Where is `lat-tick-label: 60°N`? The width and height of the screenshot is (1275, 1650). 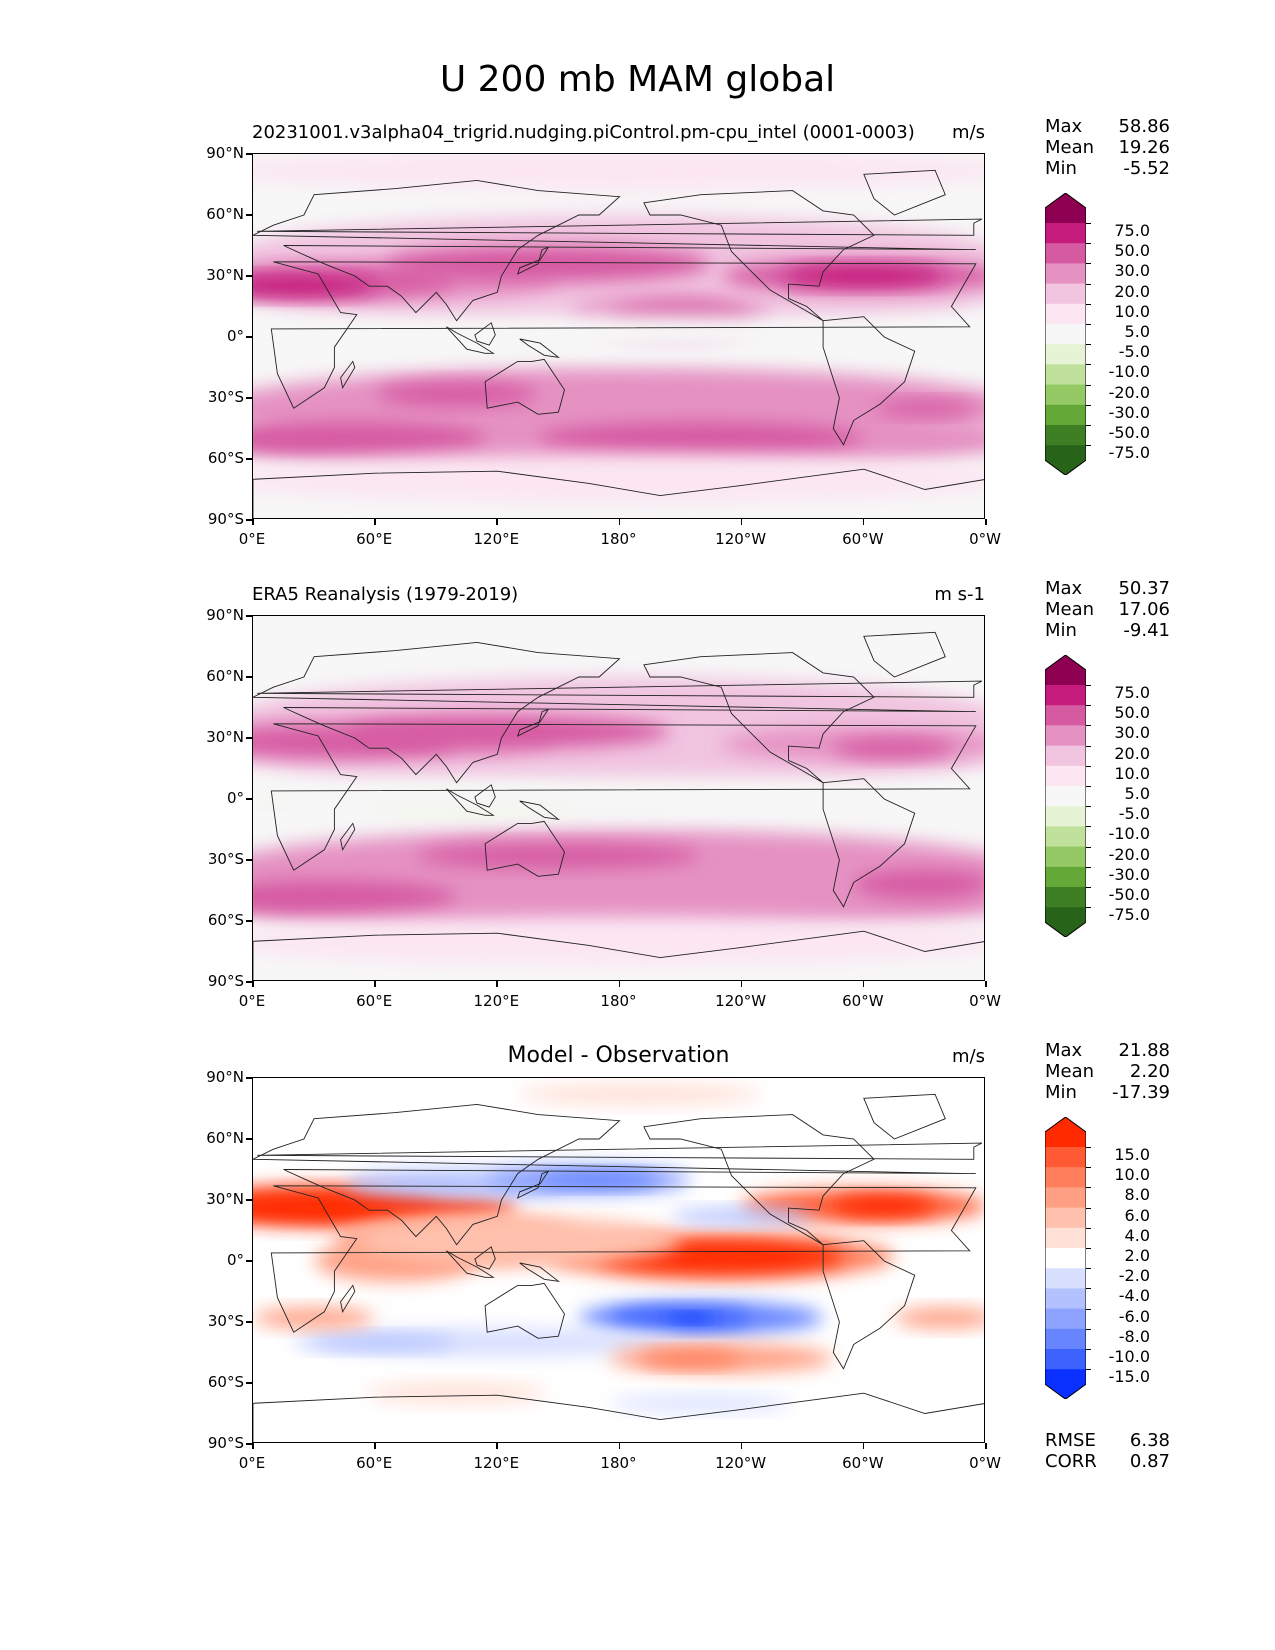
lat-tick-label: 60°N is located at coordinates (225, 214).